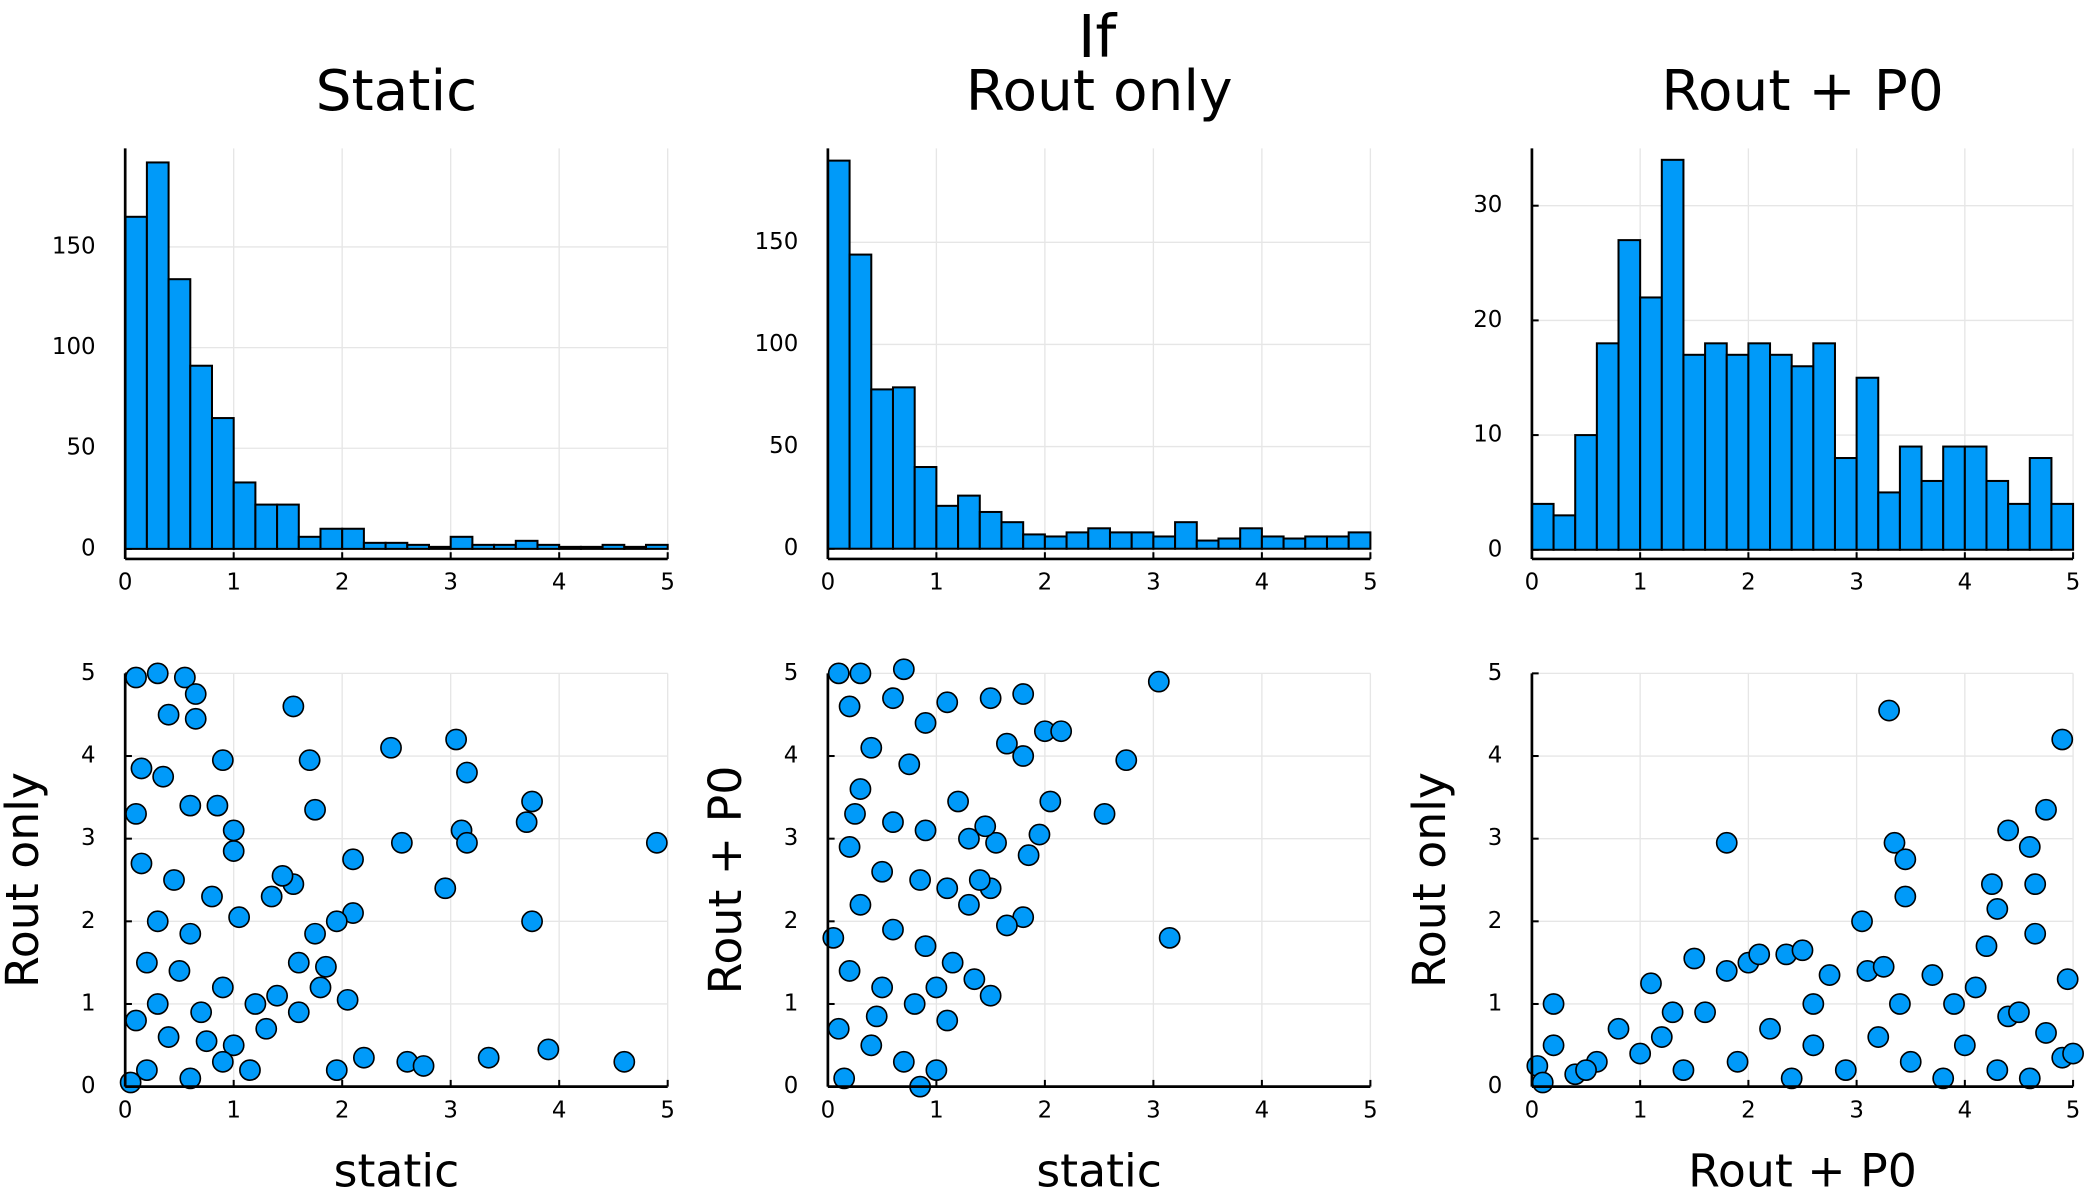  Describe the element at coordinates (397, 91) in the screenshot. I see `chart-title: Static` at that location.